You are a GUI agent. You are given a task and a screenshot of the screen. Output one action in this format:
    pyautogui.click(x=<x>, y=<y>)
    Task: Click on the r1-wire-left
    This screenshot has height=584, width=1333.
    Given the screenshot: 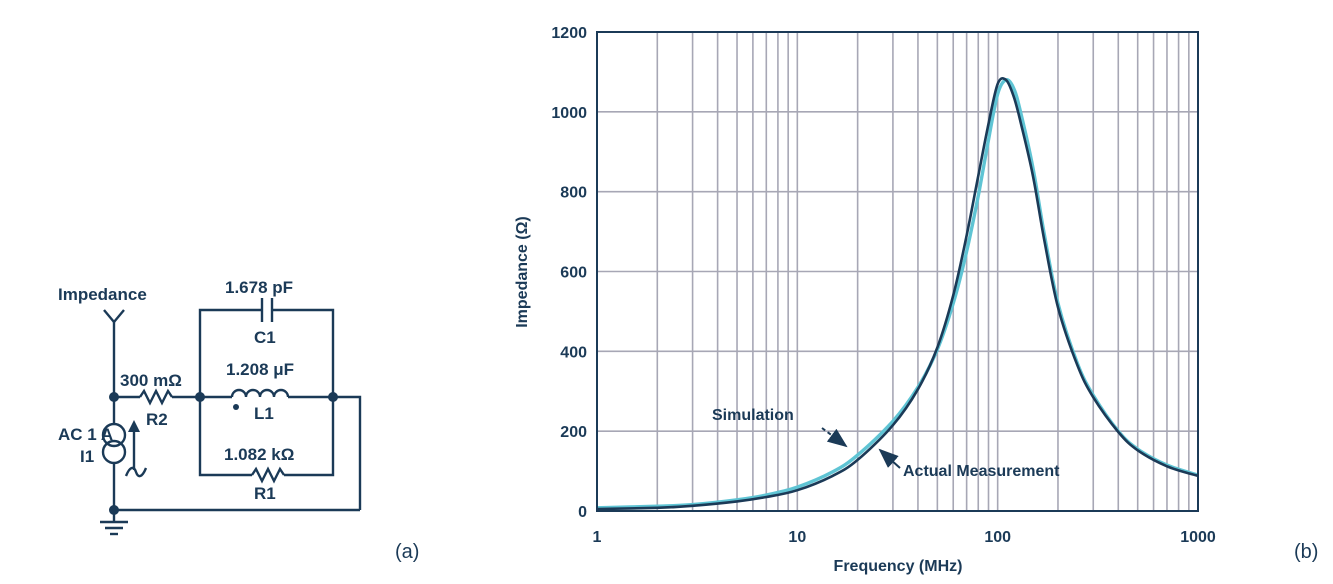 What is the action you would take?
    pyautogui.click(x=225, y=437)
    